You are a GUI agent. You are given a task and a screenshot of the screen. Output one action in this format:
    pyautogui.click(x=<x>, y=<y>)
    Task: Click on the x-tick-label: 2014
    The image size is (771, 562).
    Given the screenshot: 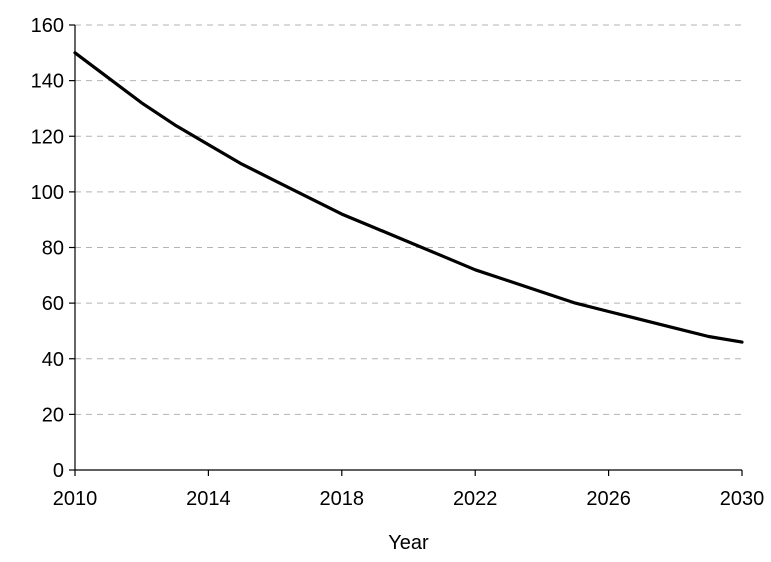 What is the action you would take?
    pyautogui.click(x=208, y=499)
    